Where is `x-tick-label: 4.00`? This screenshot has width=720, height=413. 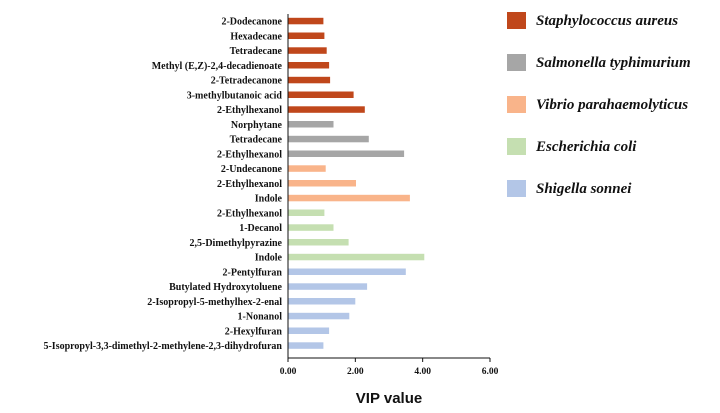
x-tick-label: 4.00 is located at coordinates (422, 372).